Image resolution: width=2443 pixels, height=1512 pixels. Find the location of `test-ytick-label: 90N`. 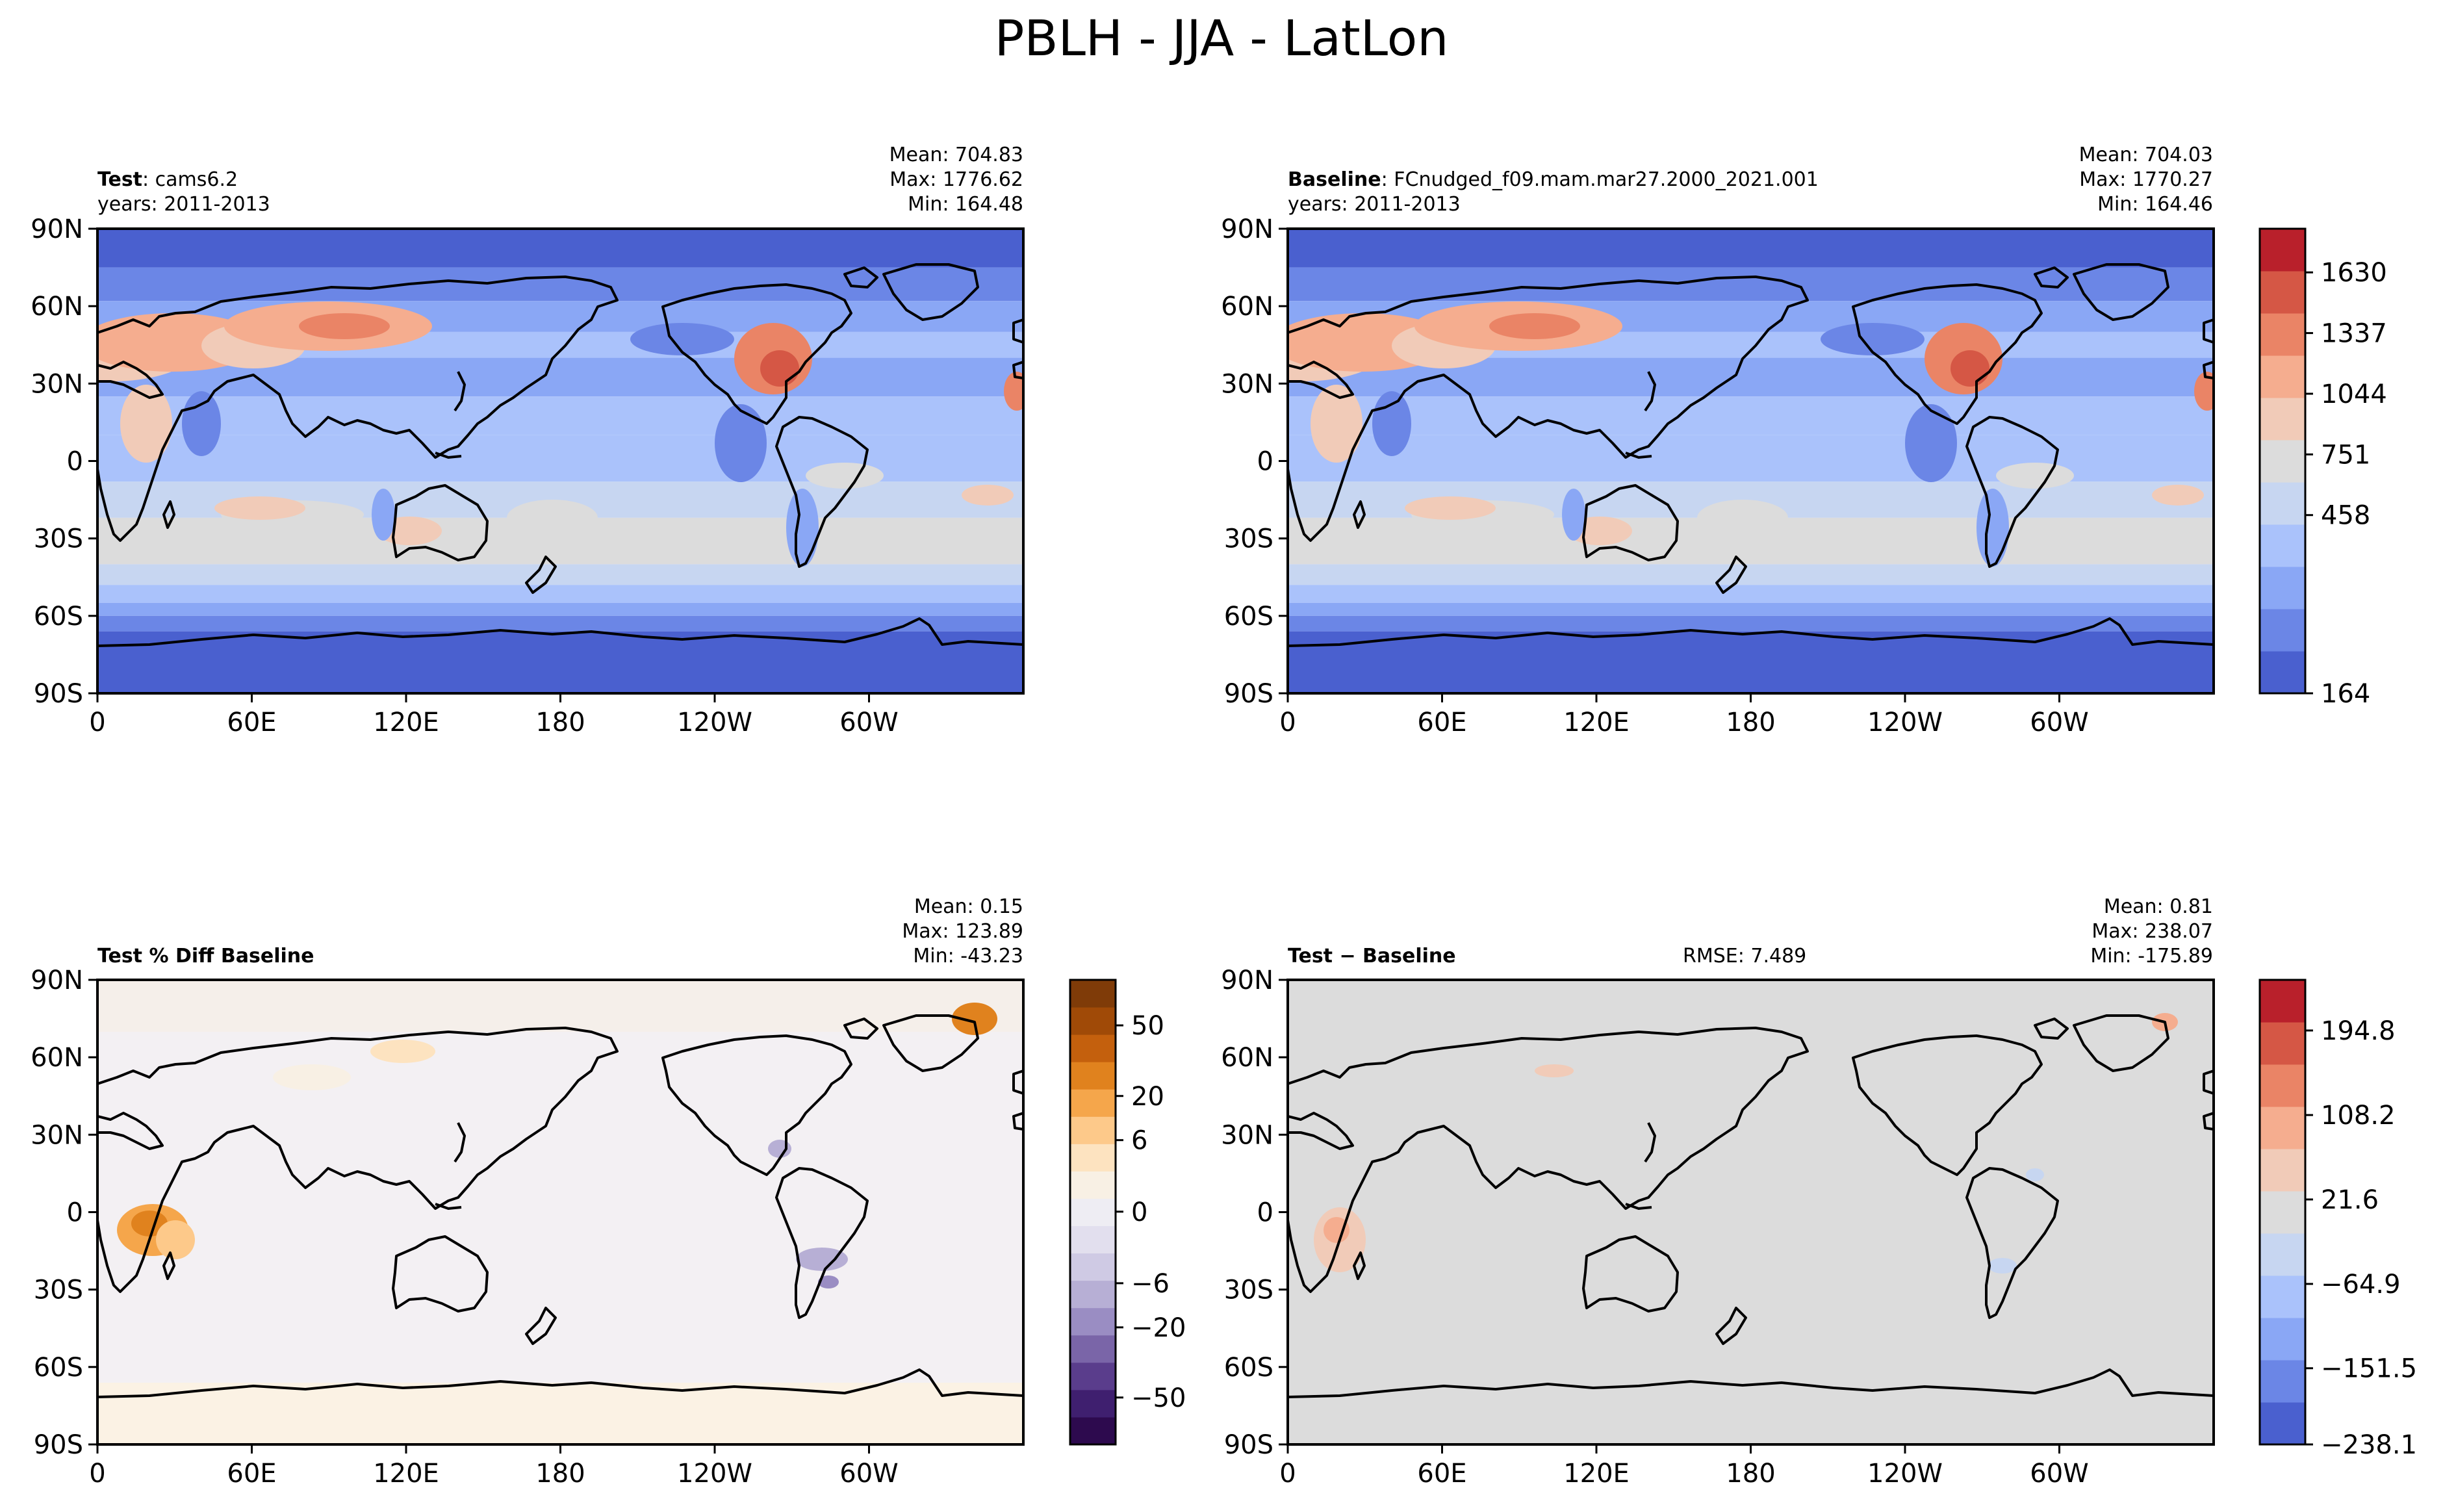

test-ytick-label: 90N is located at coordinates (57, 229).